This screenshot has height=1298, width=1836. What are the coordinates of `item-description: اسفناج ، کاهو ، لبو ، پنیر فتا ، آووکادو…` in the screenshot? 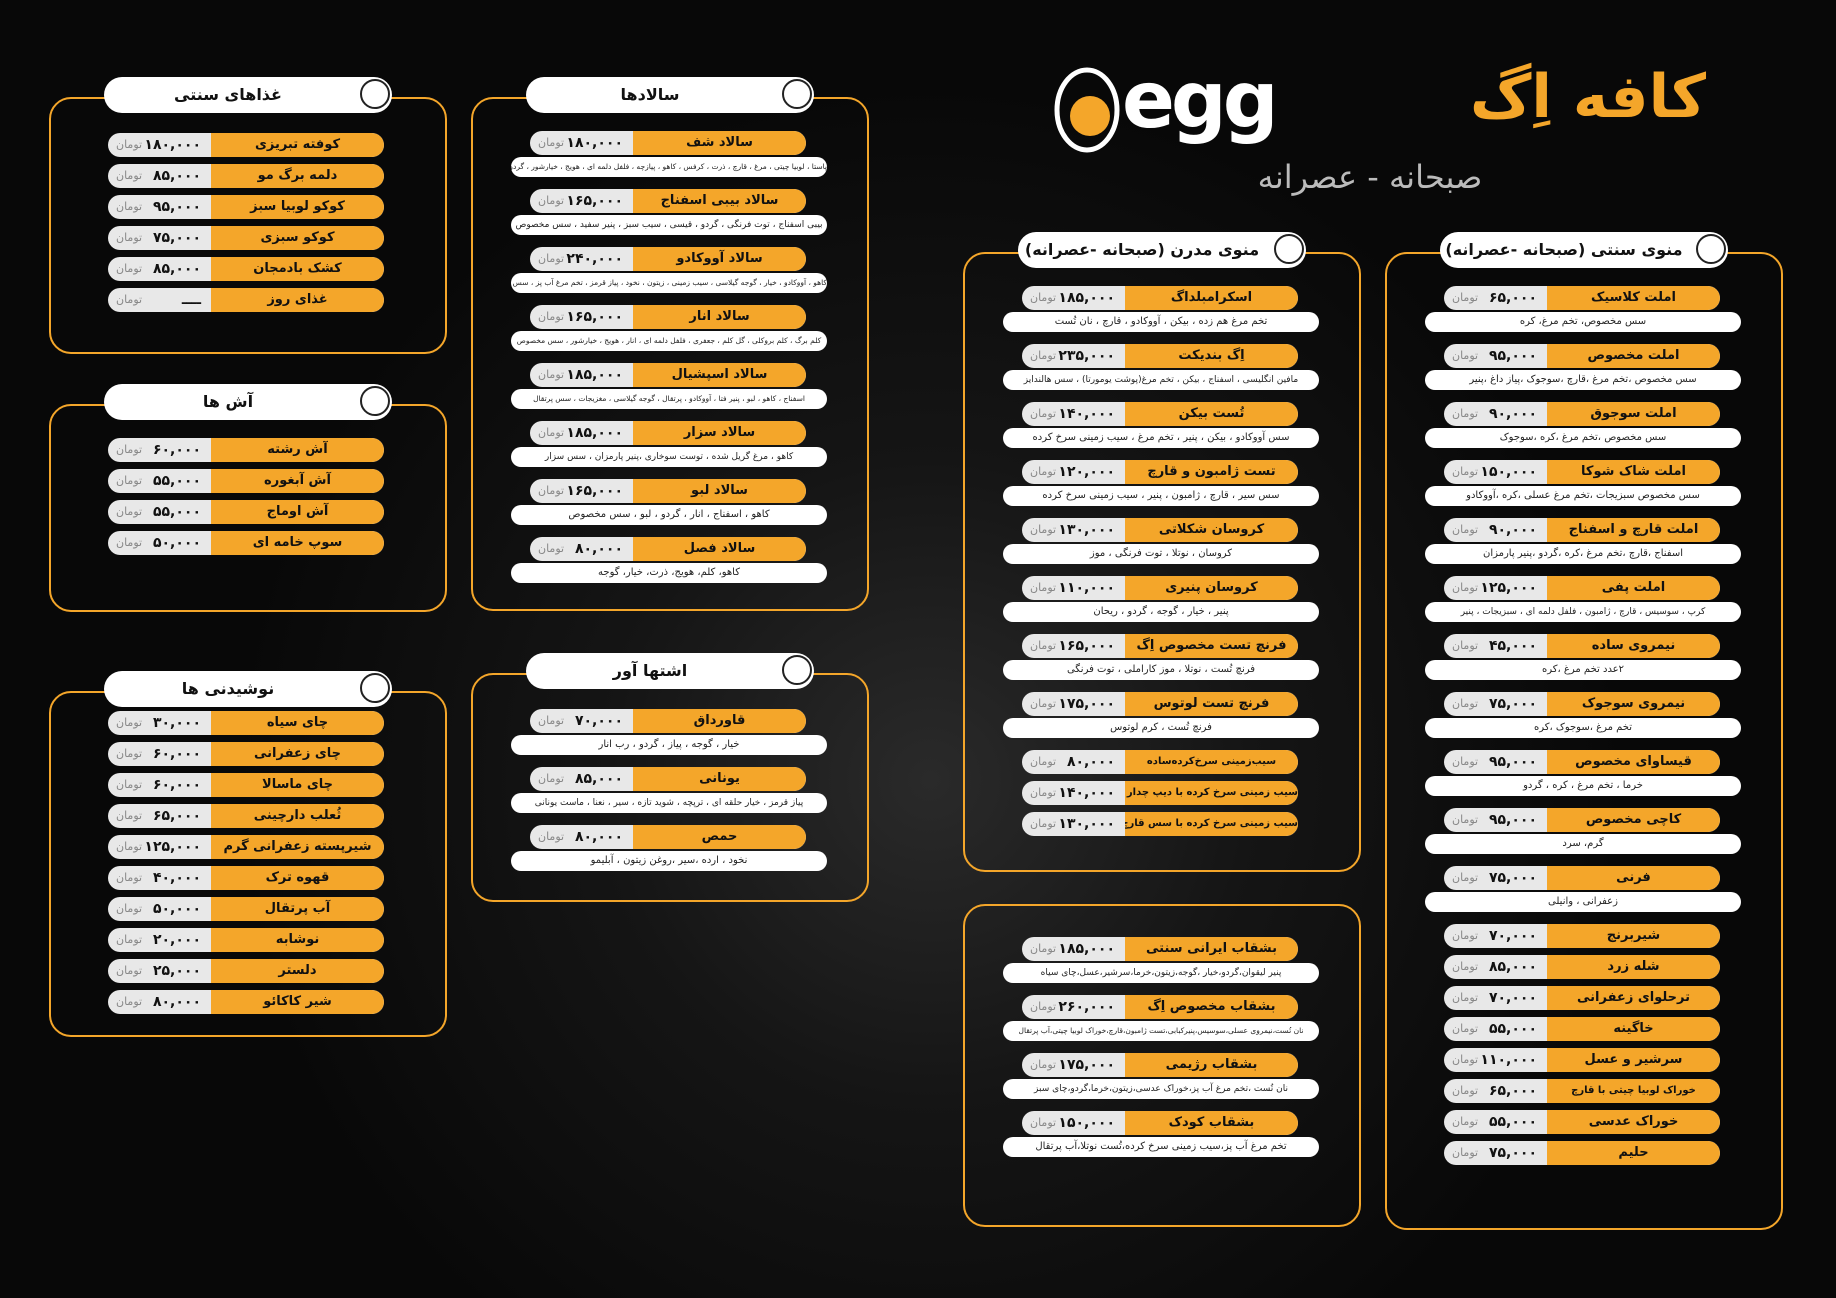 It's located at (669, 399).